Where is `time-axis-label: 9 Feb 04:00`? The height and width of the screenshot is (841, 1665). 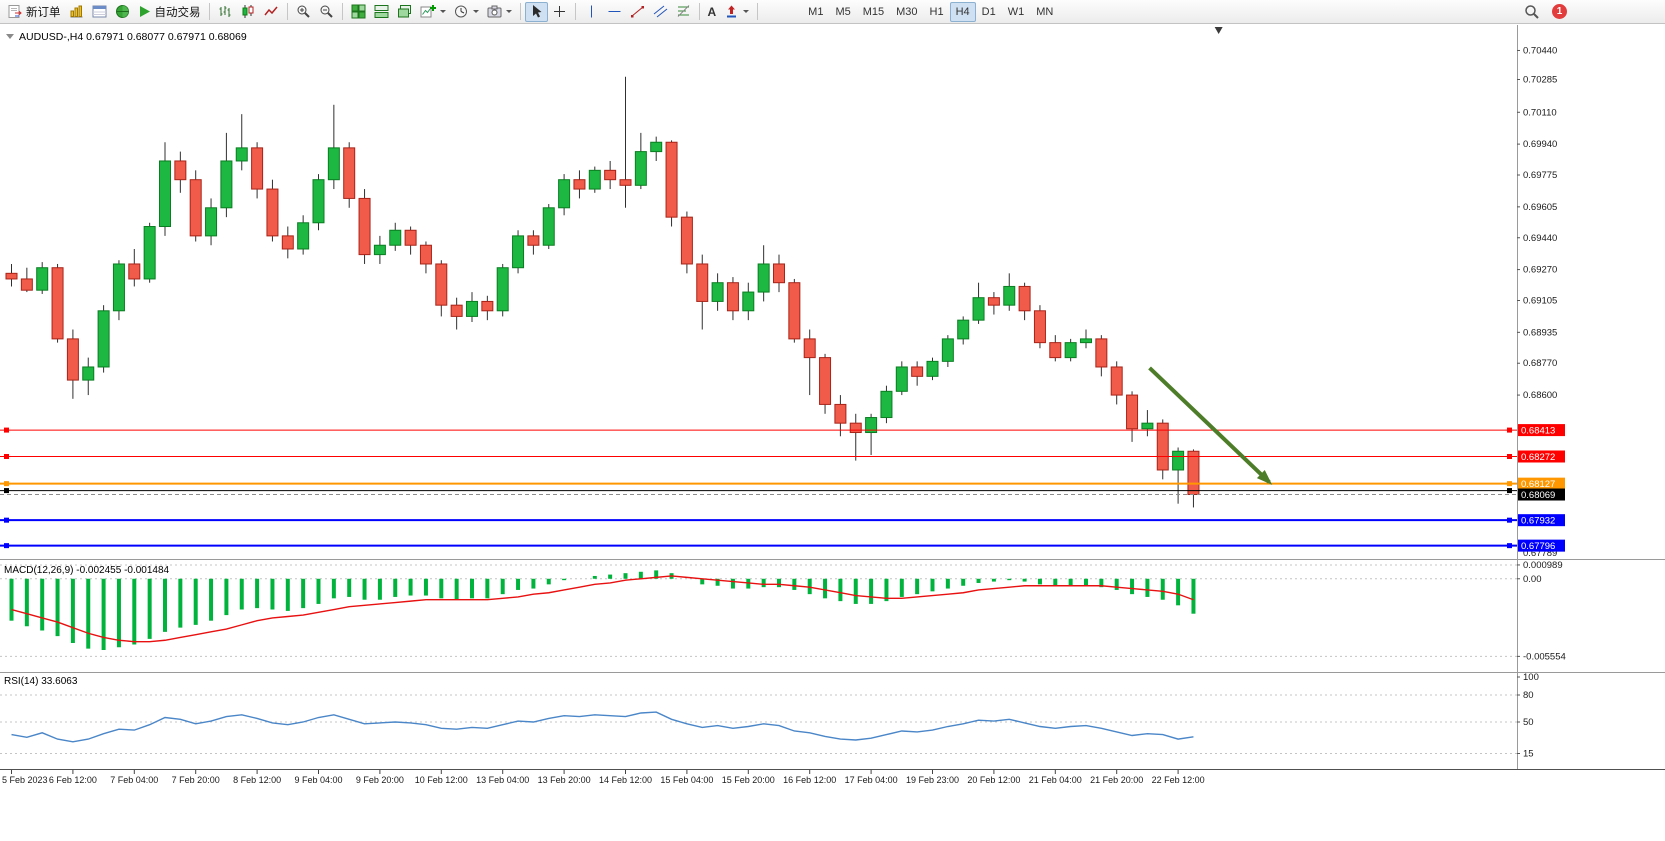 time-axis-label: 9 Feb 04:00 is located at coordinates (318, 780).